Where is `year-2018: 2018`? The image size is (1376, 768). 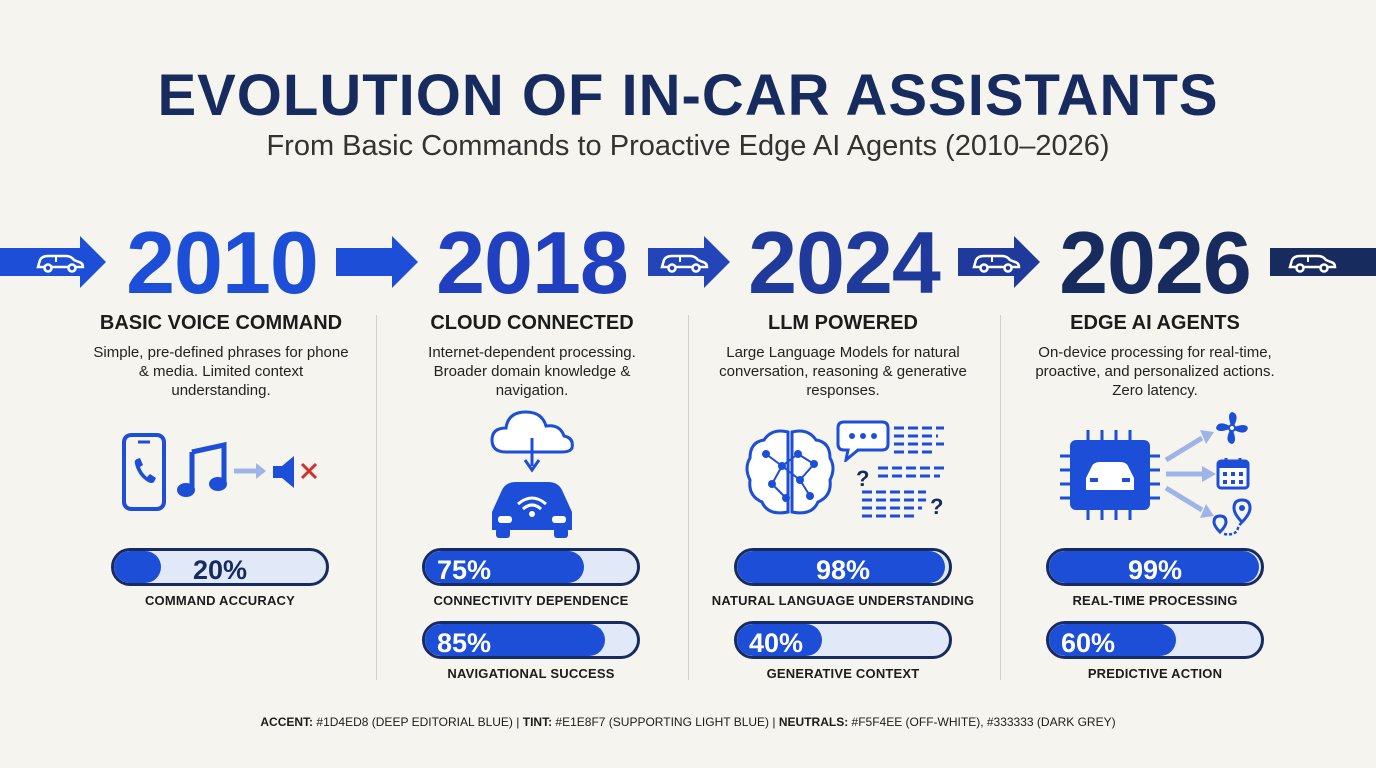
year-2018: 2018 is located at coordinates (532, 262).